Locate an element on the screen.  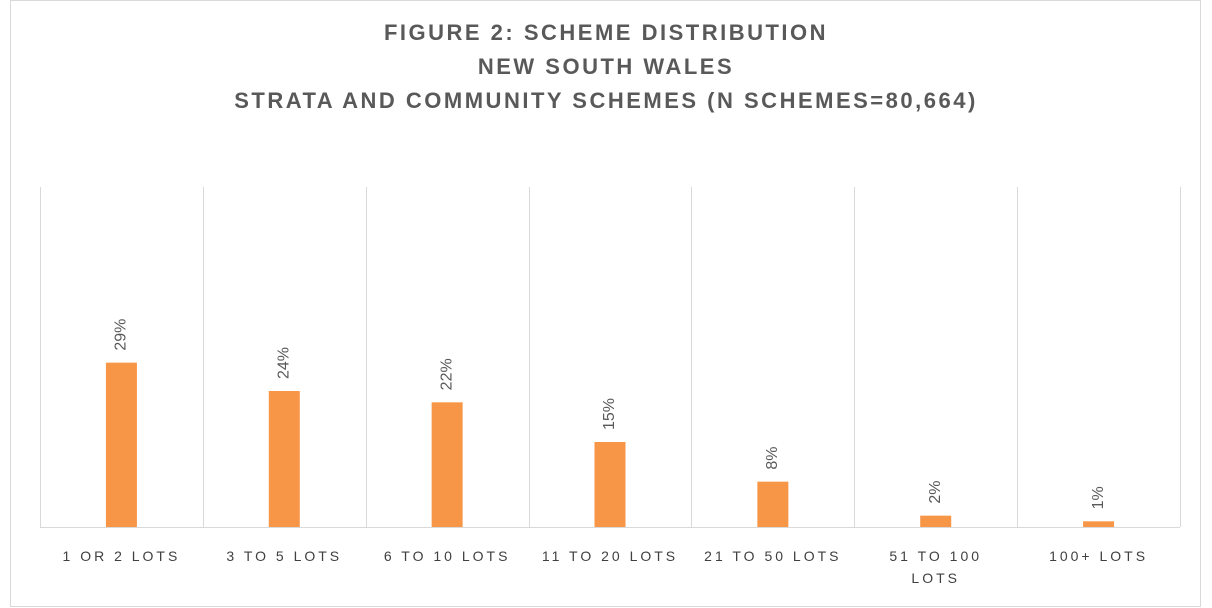
data-label: 15% is located at coordinates (609, 414).